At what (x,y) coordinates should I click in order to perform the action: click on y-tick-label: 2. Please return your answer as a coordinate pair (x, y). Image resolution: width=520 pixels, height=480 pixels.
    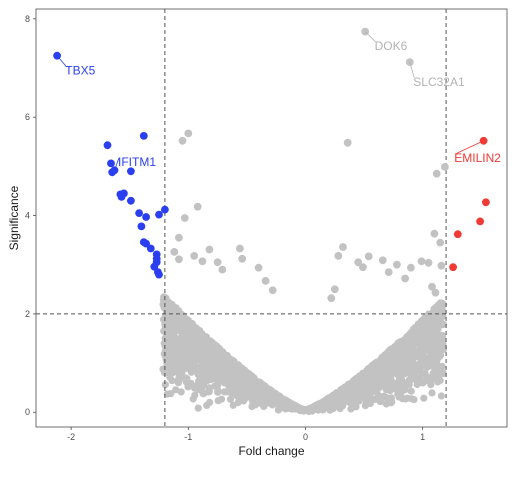
    Looking at the image, I should click on (27, 314).